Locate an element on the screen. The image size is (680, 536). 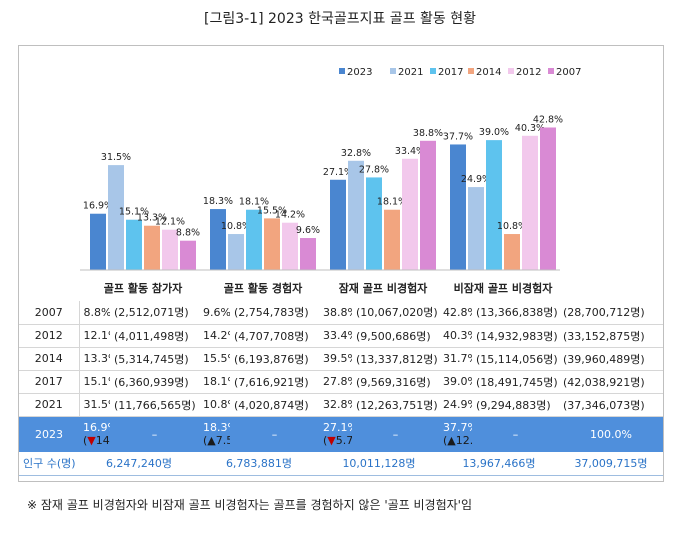
cell-count: (2,512,071명) is located at coordinates (154, 313).